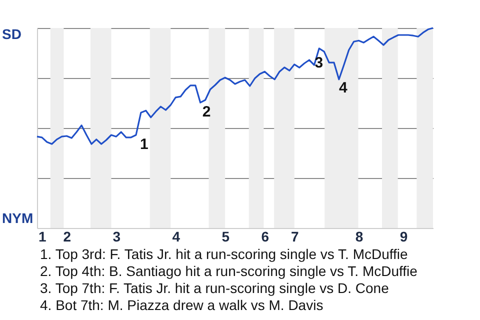 This screenshot has height=320, width=480. I want to click on x-tick-label: 1, so click(42, 236).